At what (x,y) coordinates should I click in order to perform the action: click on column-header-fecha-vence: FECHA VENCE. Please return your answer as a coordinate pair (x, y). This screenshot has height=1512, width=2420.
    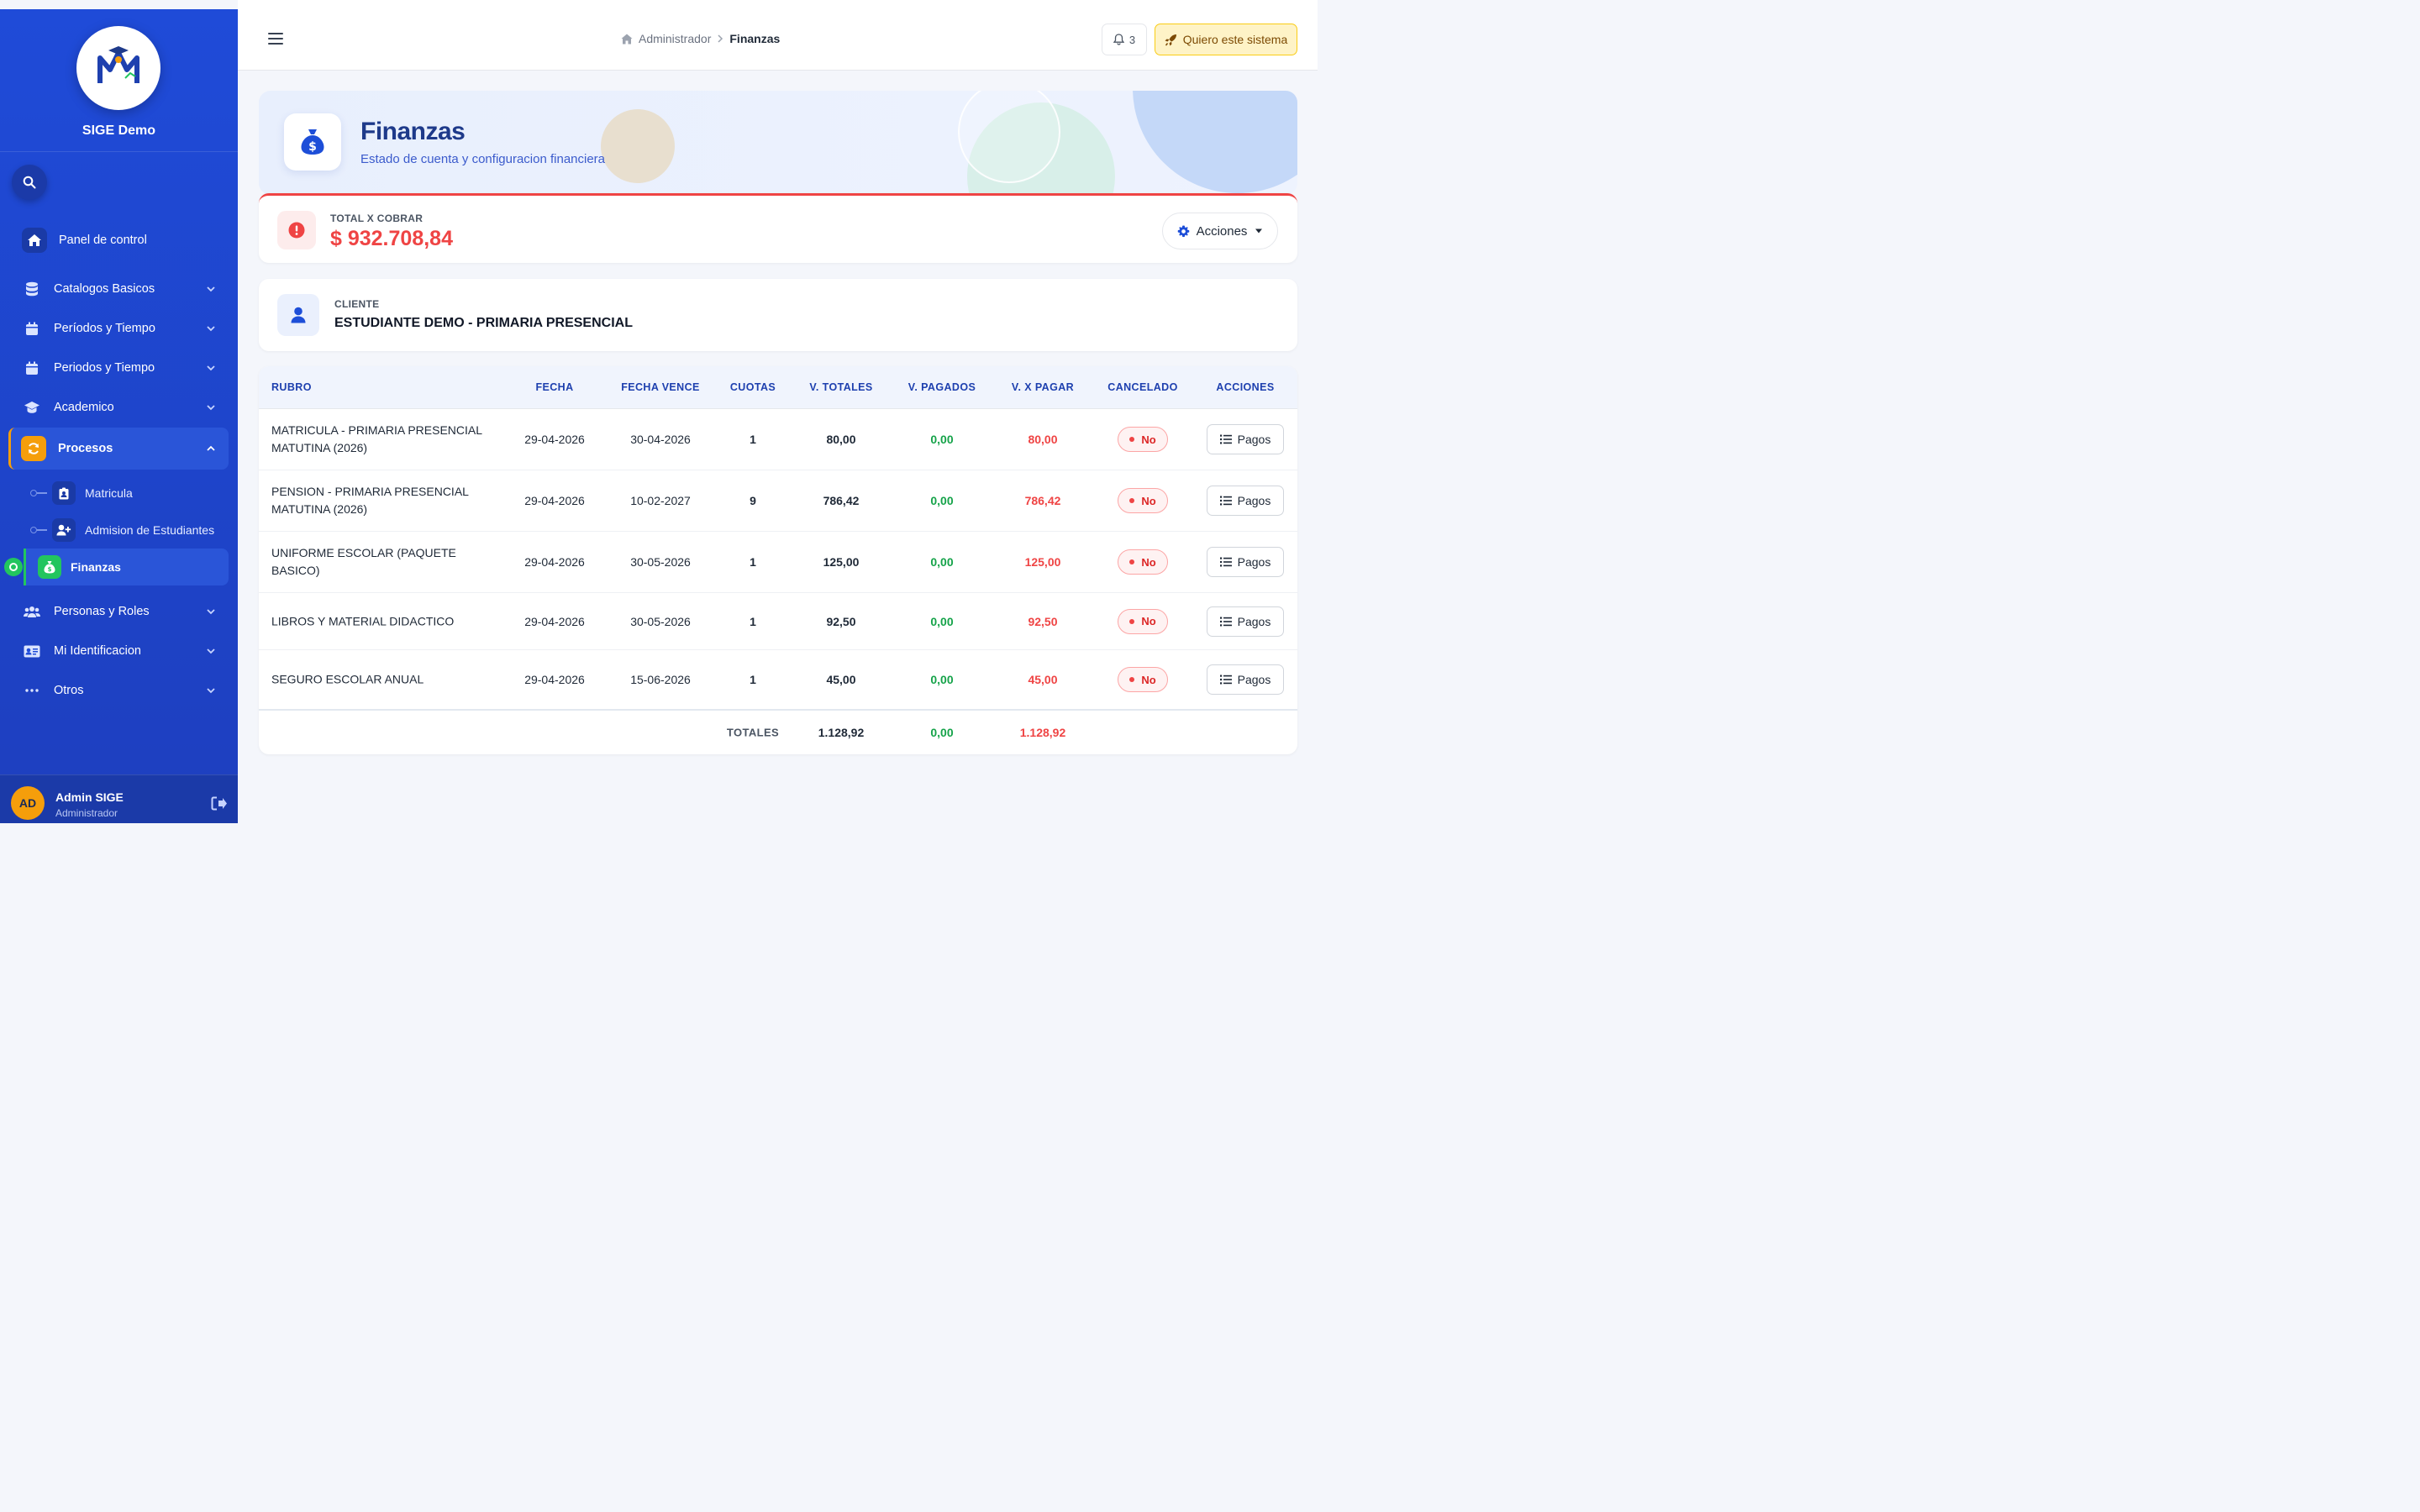
    Looking at the image, I should click on (660, 387).